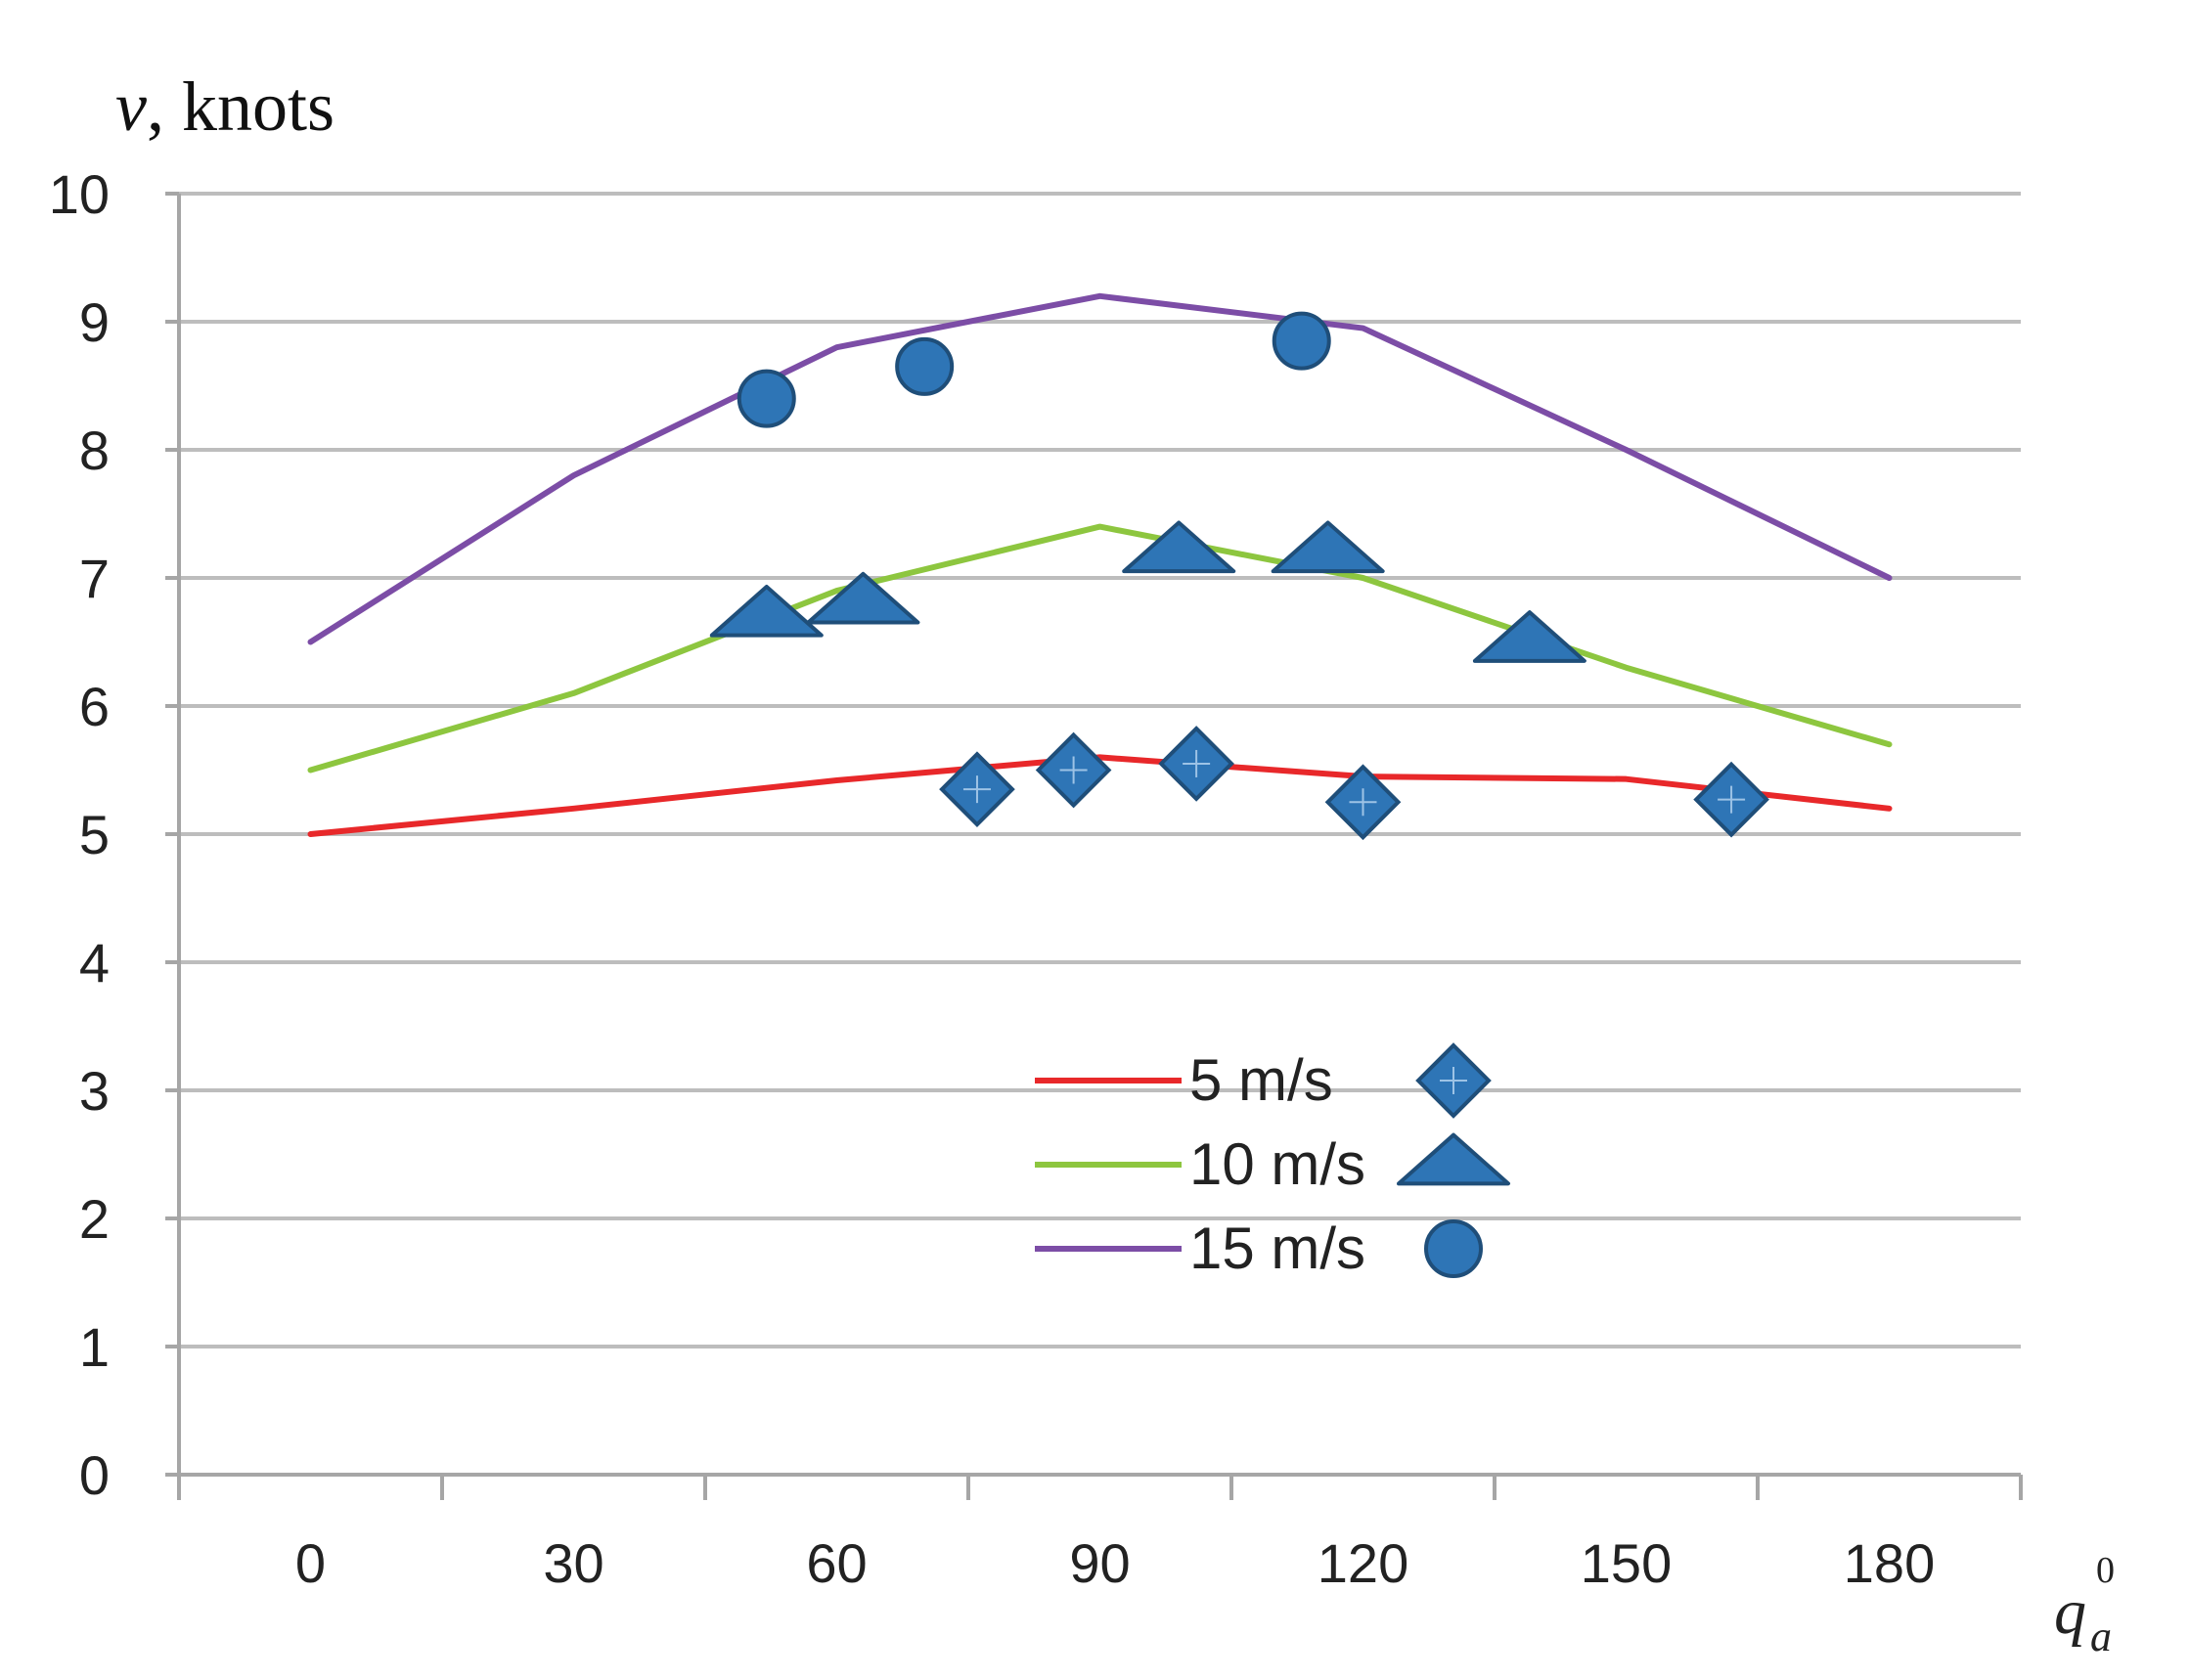 This screenshot has width=2189, height=1680. I want to click on x-tick-label-90: 90, so click(1099, 1563).